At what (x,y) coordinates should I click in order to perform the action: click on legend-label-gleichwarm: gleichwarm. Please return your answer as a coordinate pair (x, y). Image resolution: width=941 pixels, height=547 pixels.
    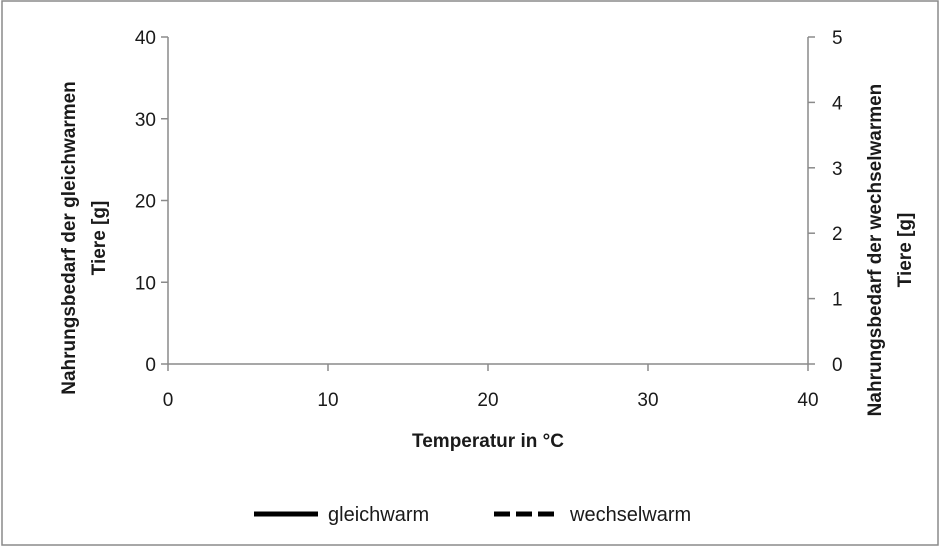
    Looking at the image, I should click on (378, 515).